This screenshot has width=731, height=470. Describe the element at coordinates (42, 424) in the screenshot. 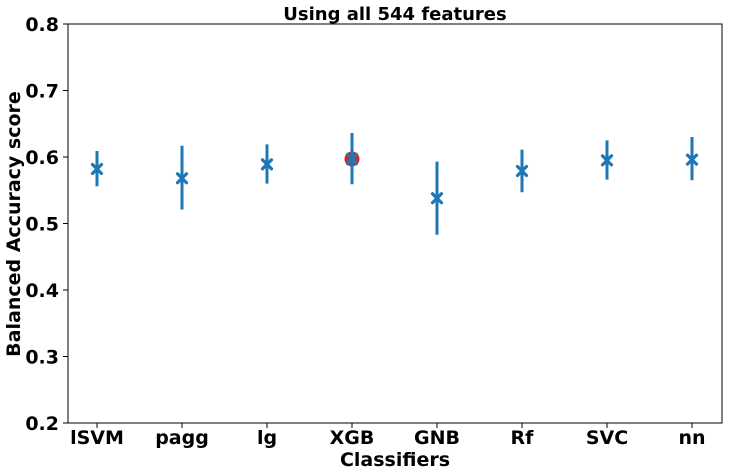

I see `y-tick-label: 0.2` at that location.